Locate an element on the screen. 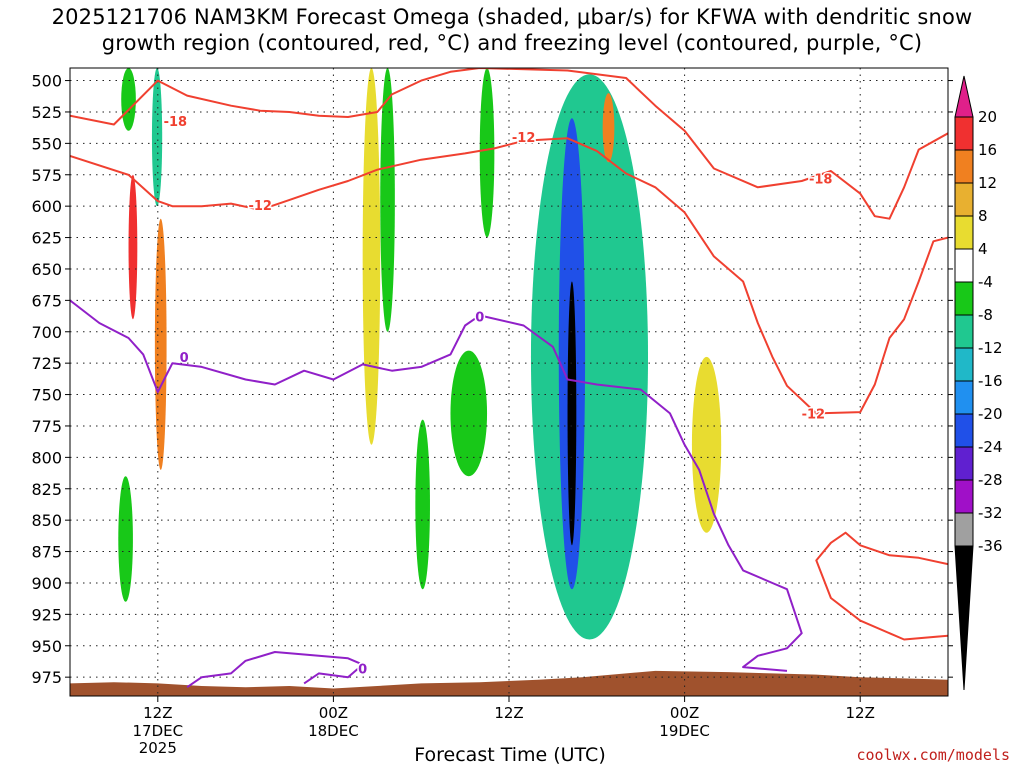 The image size is (1024, 768). colorbar-label: 12 is located at coordinates (987, 183).